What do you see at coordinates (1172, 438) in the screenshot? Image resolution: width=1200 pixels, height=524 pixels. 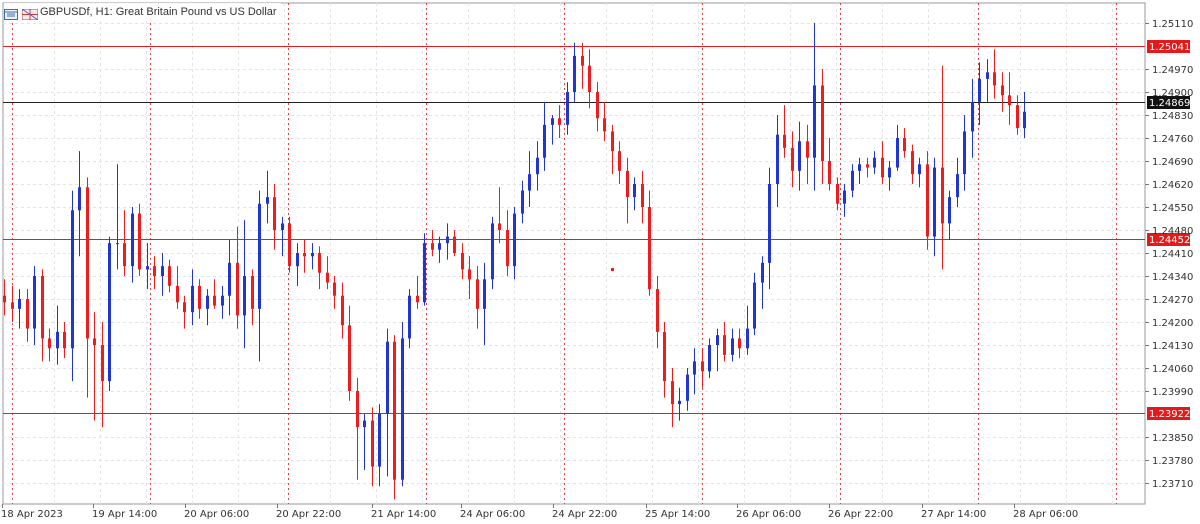 I see `y-tick-label: 1.23850` at bounding box center [1172, 438].